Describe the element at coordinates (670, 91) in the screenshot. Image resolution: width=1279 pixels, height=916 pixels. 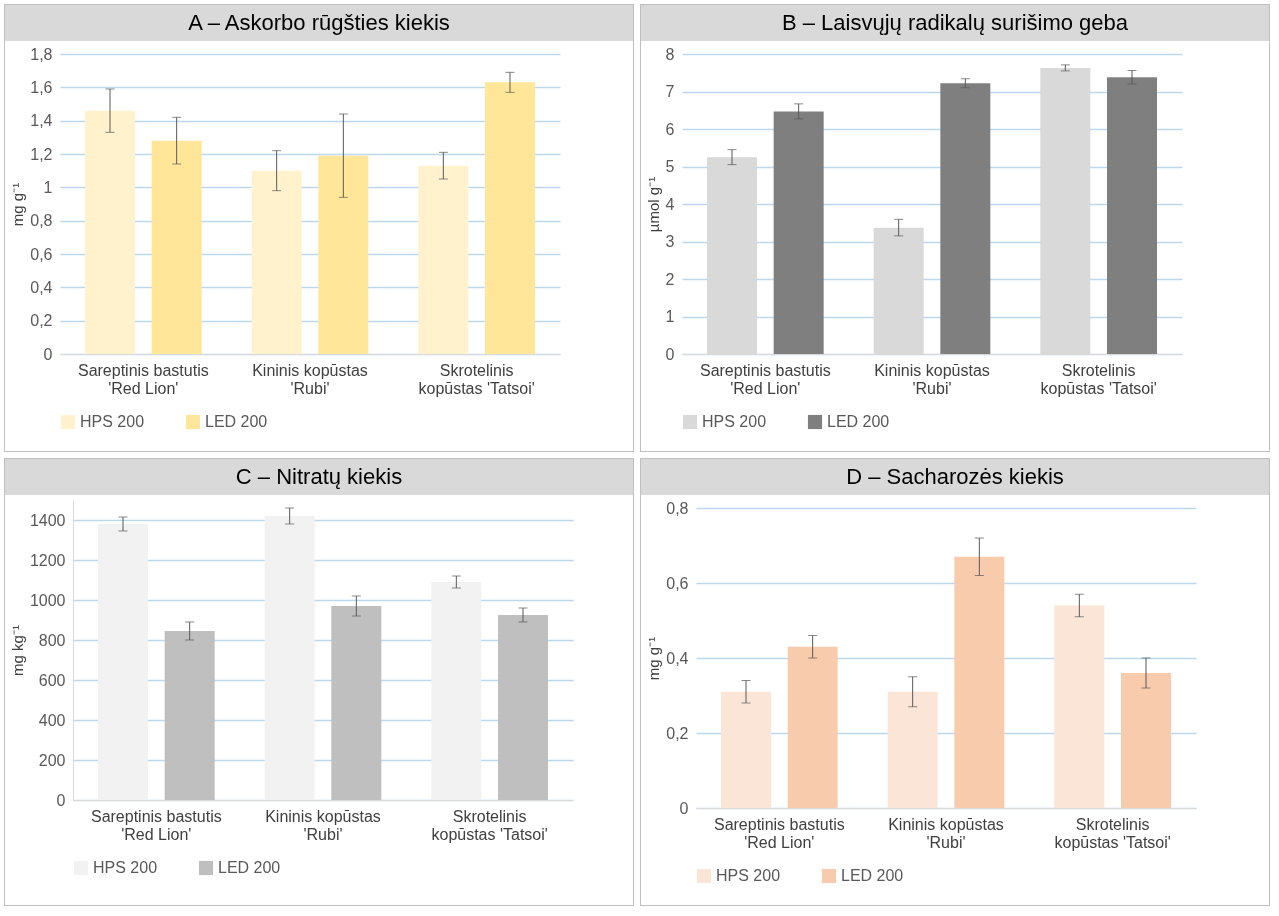
I see `y-tick-label: 7` at that location.